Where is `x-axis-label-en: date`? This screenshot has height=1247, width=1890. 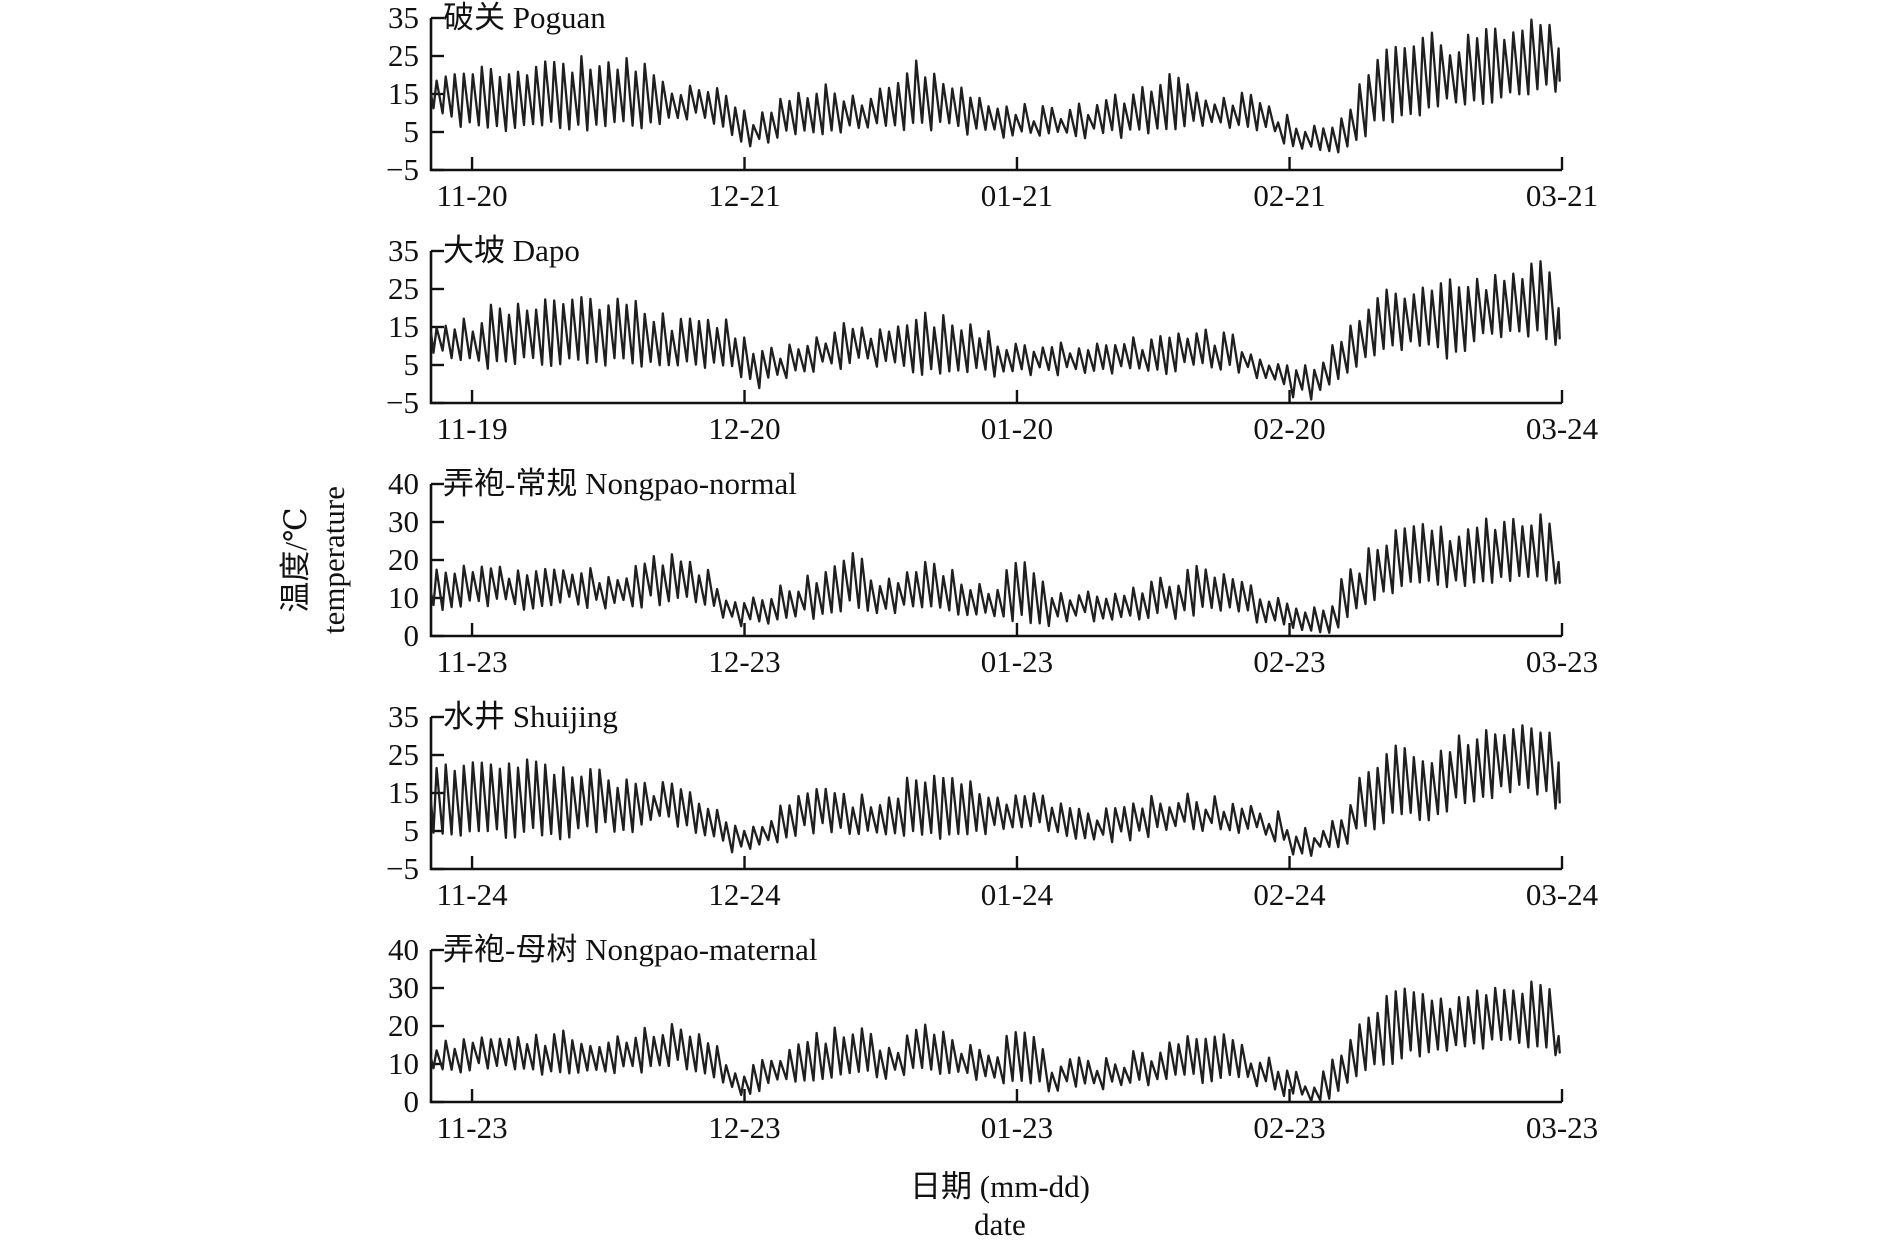
x-axis-label-en: date is located at coordinates (1000, 1224).